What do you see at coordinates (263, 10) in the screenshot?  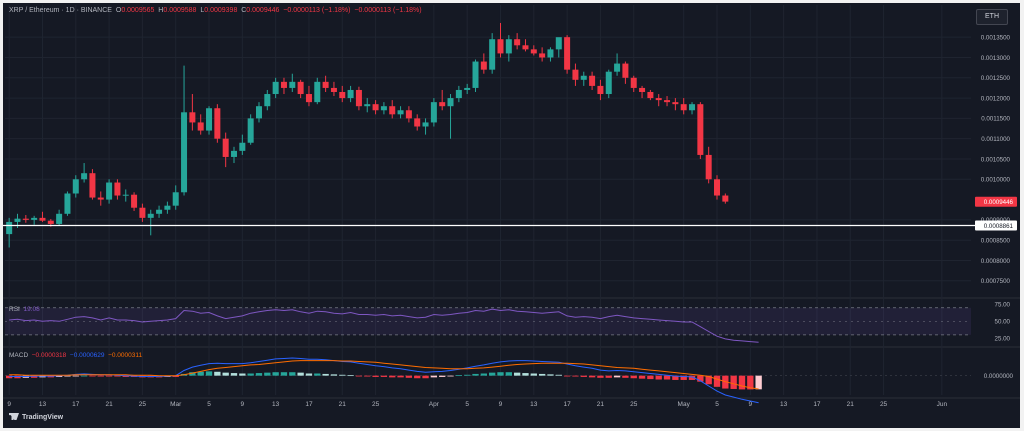 I see `close-value: 0.0009446` at bounding box center [263, 10].